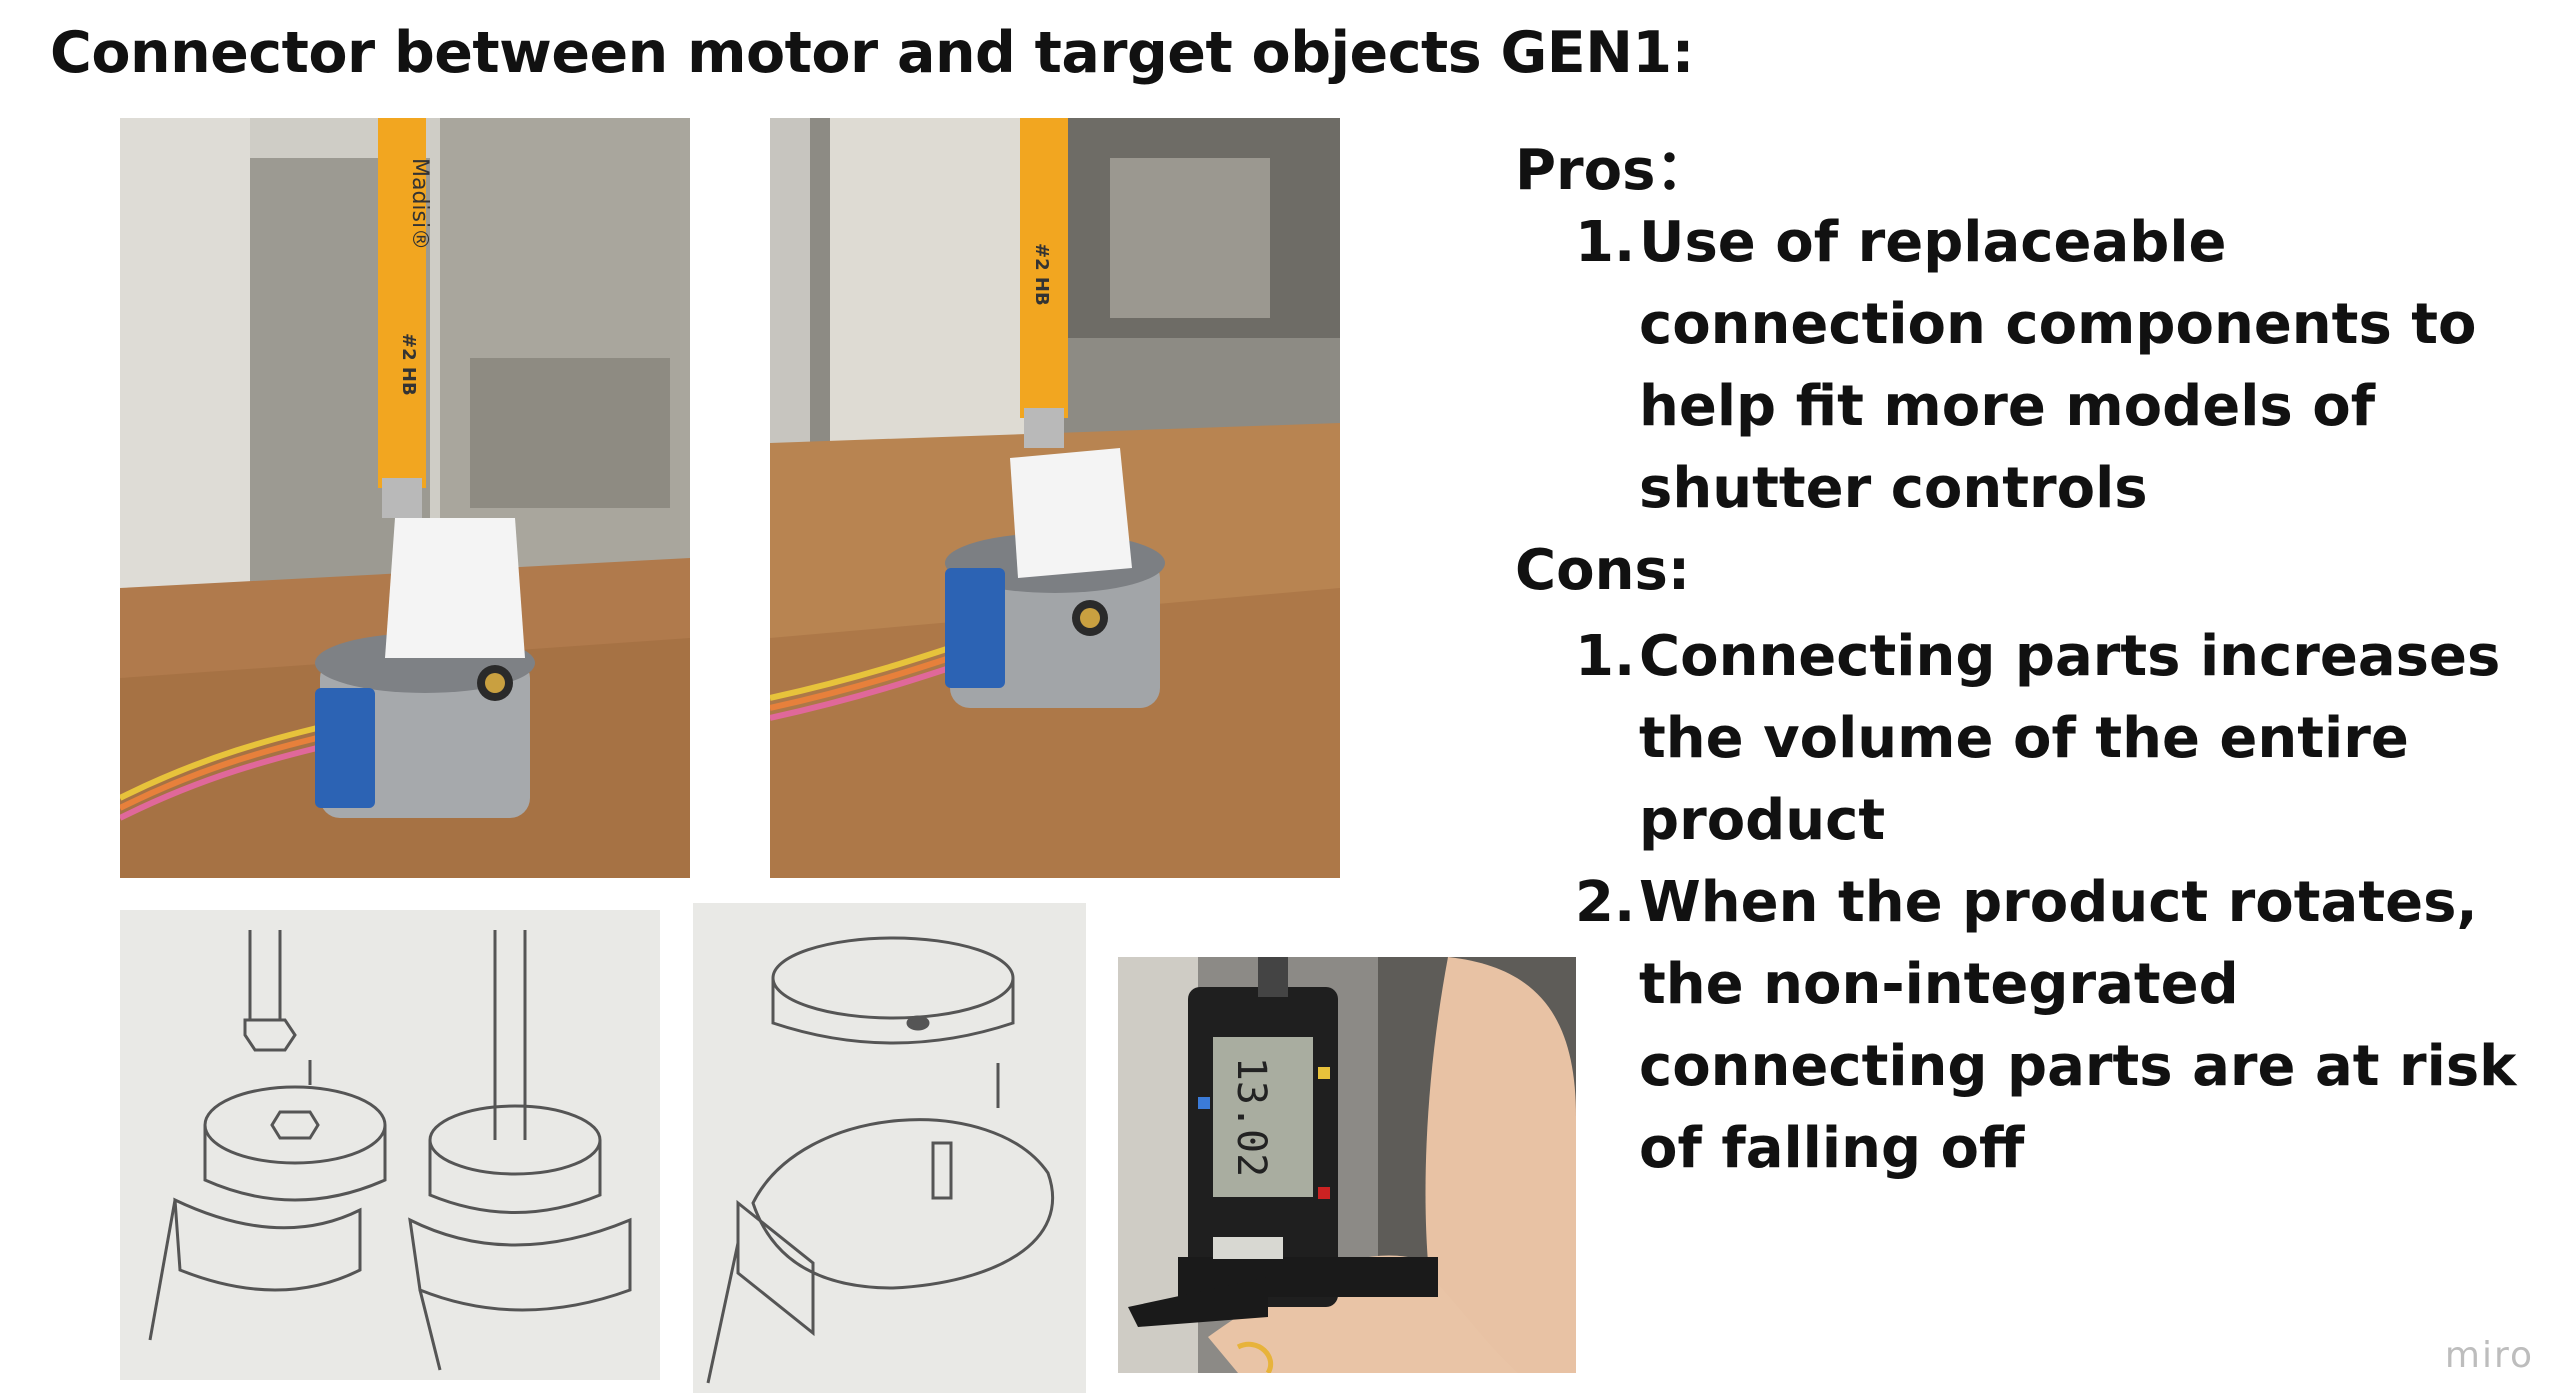  I want to click on photo-pencil-on-motor-side: #2 HB, so click(1055, 498).